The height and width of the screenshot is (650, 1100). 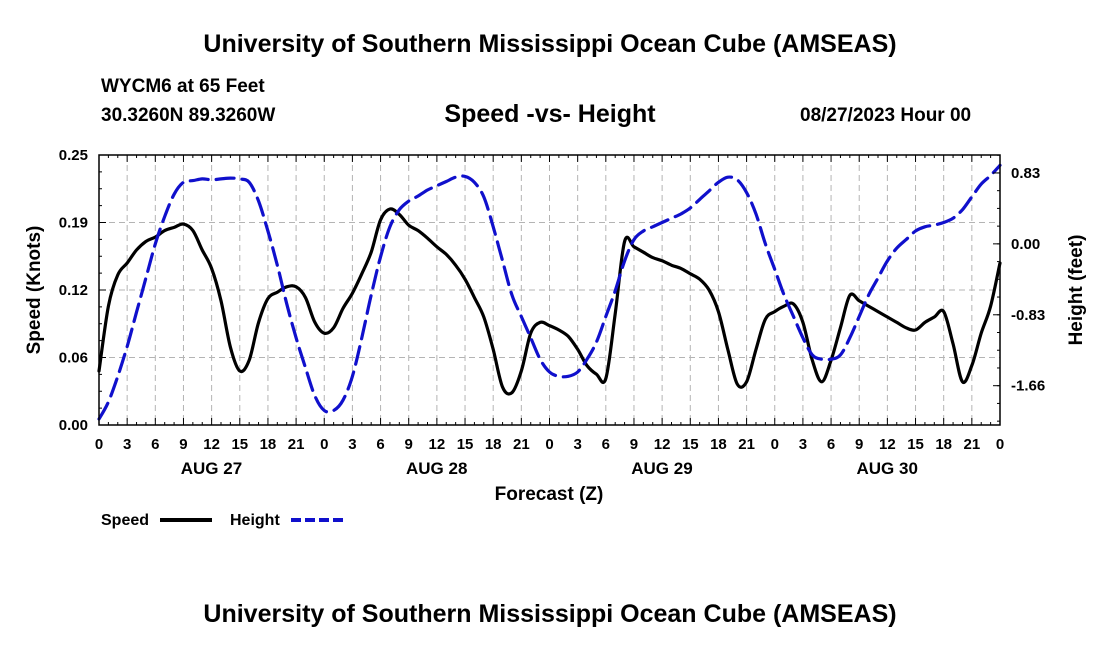 I want to click on x-day-label: AUG 30, so click(x=887, y=468).